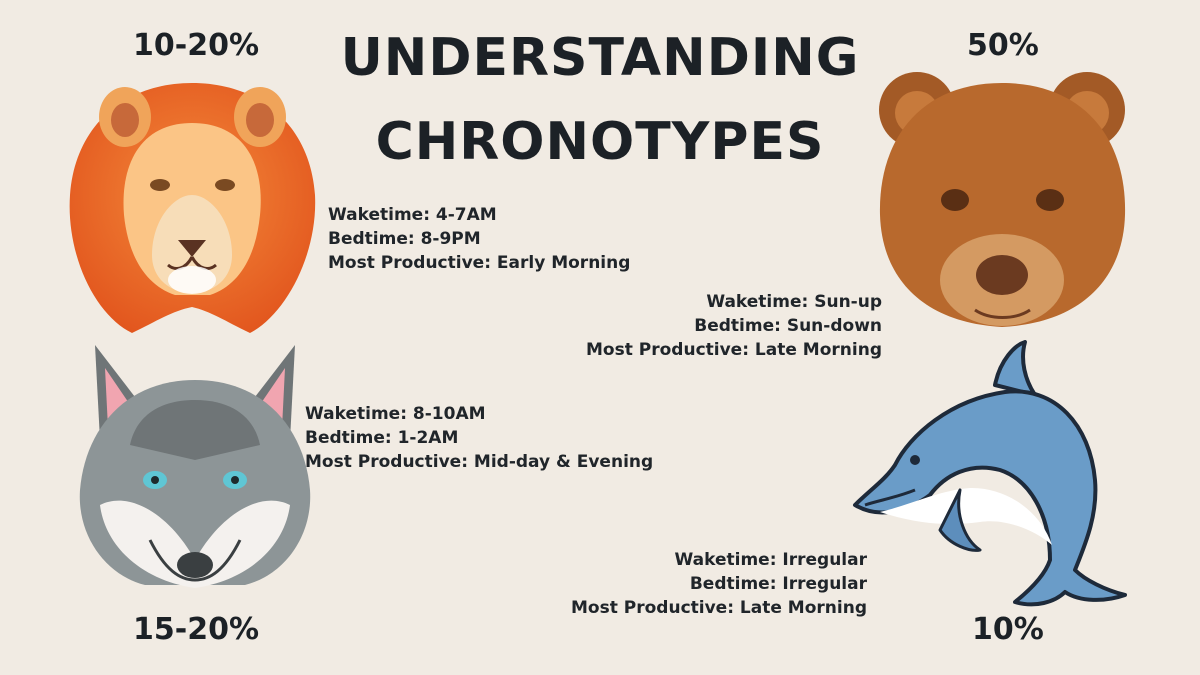 Image resolution: width=1200 pixels, height=675 pixels. I want to click on wolf-productive: Most Productive: Mid-day & Evening, so click(479, 462).